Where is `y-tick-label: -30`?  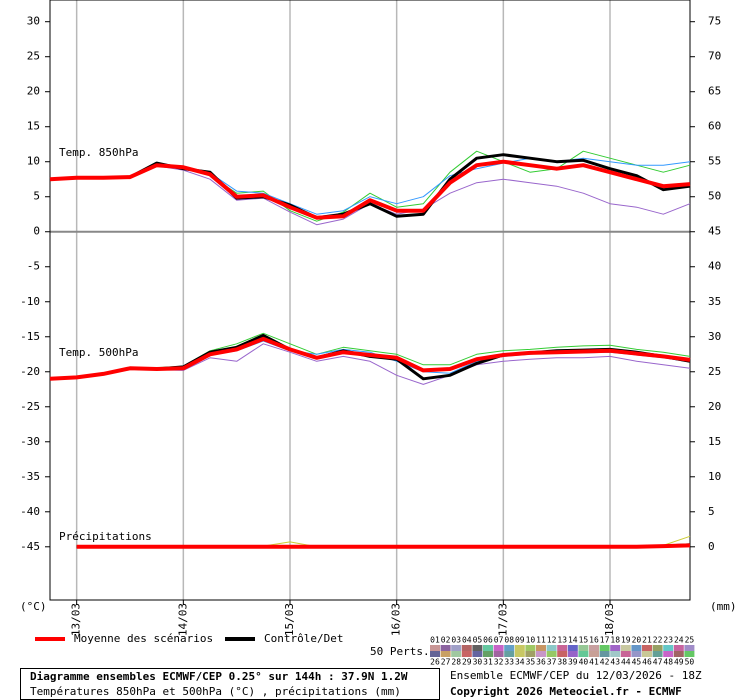
y-tick-label: -30 is located at coordinates (30, 441).